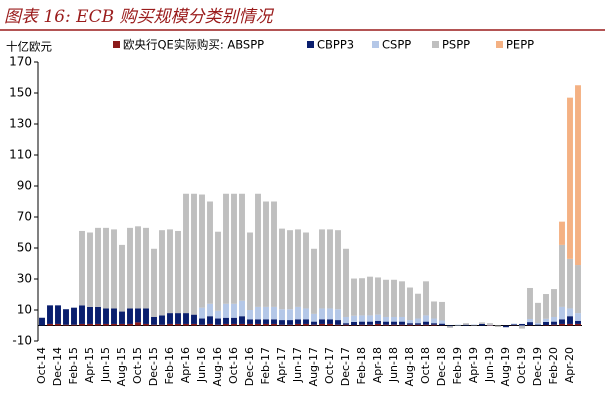 The image size is (605, 403). What do you see at coordinates (139, 17) in the screenshot?
I see `chart-title: 图表 16: ECB 购买规模分类别情况` at bounding box center [139, 17].